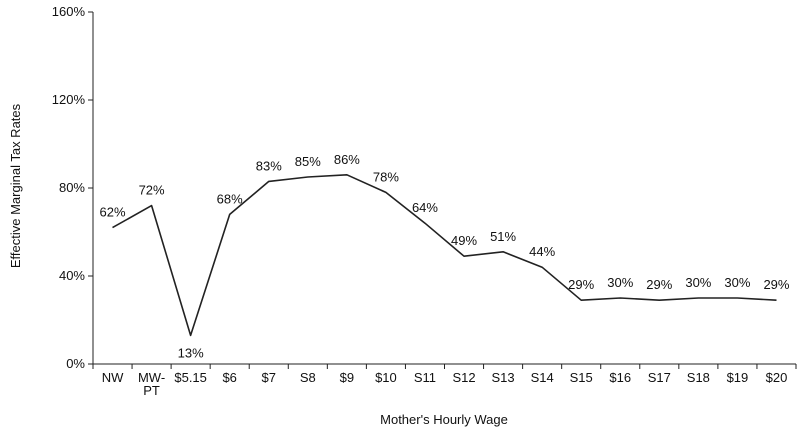  What do you see at coordinates (659, 377) in the screenshot?
I see `x-tick-label: S17` at bounding box center [659, 377].